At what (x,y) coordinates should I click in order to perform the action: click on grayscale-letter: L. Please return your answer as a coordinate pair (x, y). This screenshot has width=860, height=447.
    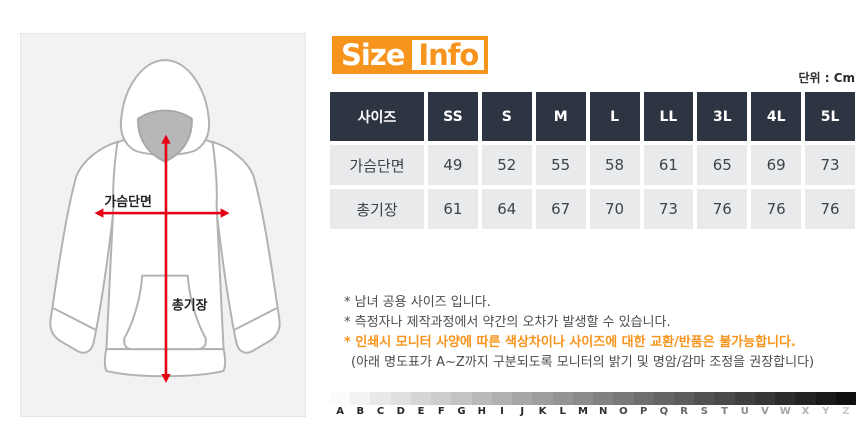
    Looking at the image, I should click on (562, 411).